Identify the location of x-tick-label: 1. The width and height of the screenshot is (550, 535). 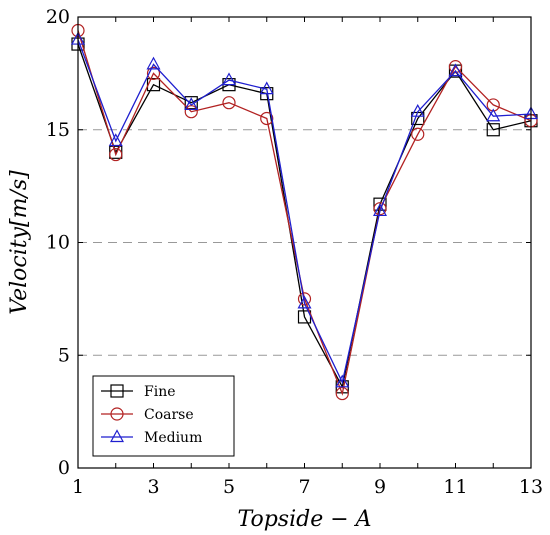
(78, 487).